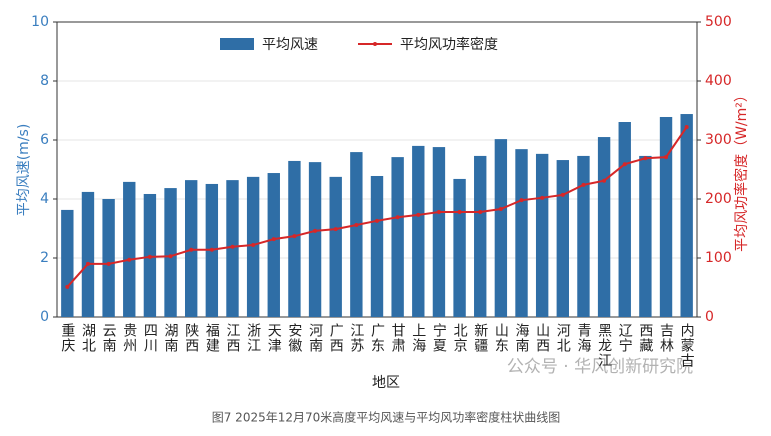  What do you see at coordinates (583, 338) in the screenshot?
I see `x-tick-label: 青海` at bounding box center [583, 338].